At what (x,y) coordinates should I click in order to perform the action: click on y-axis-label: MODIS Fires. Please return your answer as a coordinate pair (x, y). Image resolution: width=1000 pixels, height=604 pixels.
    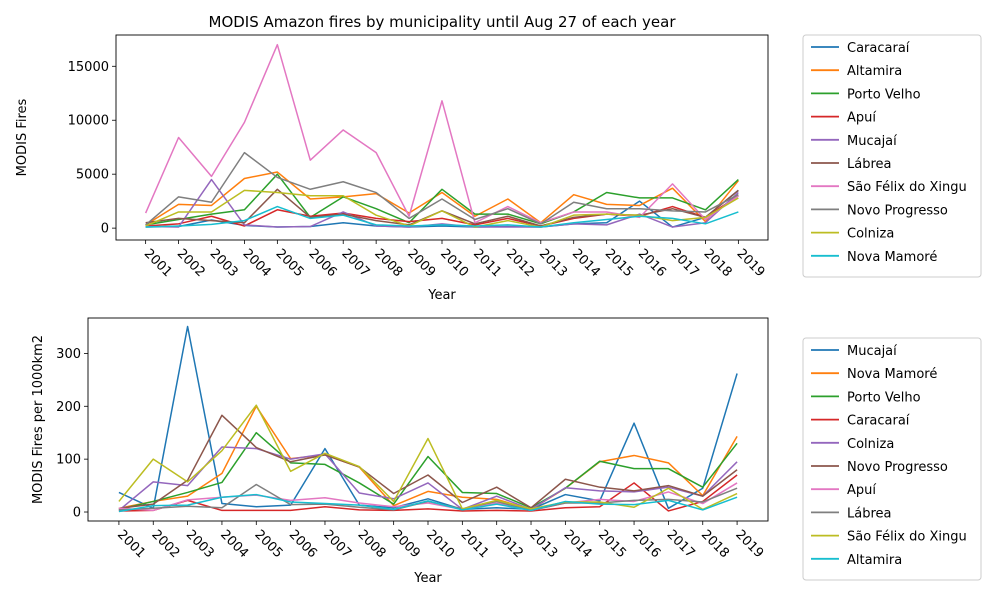
    Looking at the image, I should click on (22, 137).